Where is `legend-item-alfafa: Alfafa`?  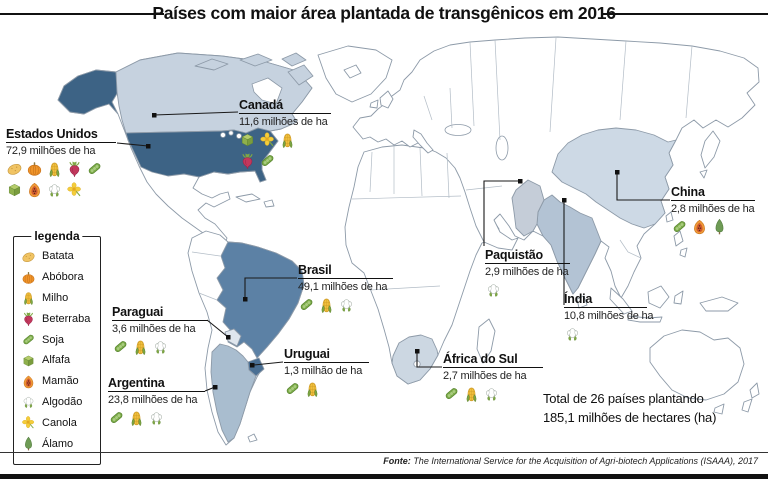 legend-item-alfafa: Alfafa is located at coordinates (58, 360).